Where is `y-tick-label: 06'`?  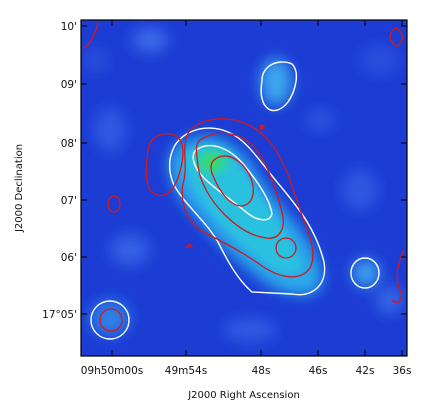
y-tick-label: 06' is located at coordinates (69, 258).